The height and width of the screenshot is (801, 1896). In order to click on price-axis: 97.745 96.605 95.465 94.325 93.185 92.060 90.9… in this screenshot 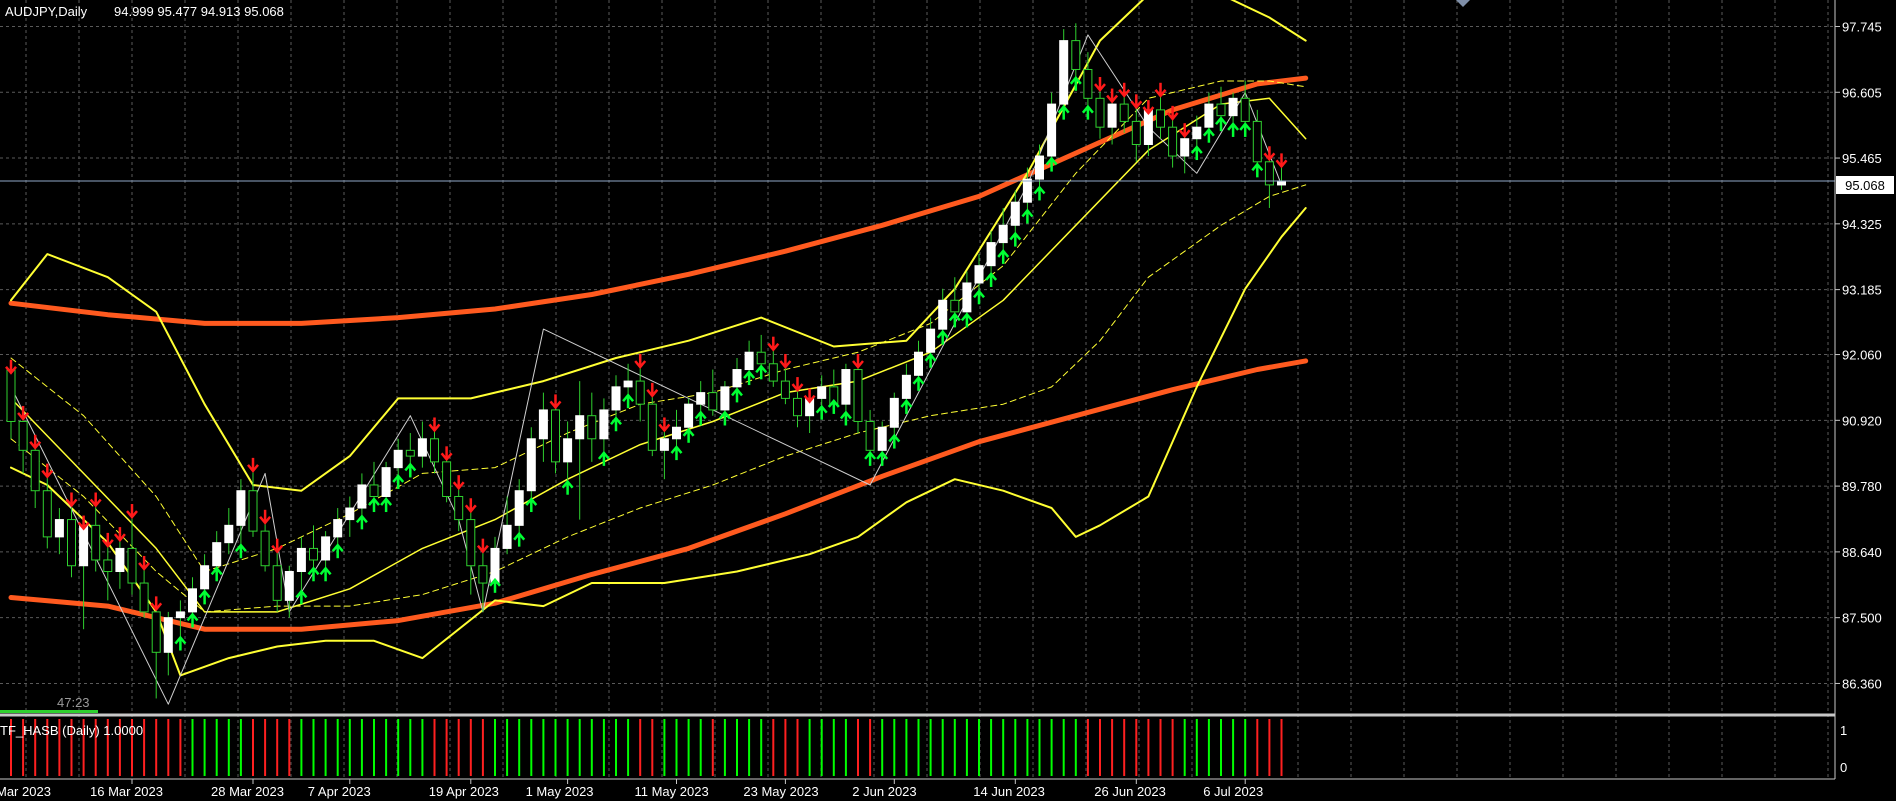, I will do `click(1858, 355)`.